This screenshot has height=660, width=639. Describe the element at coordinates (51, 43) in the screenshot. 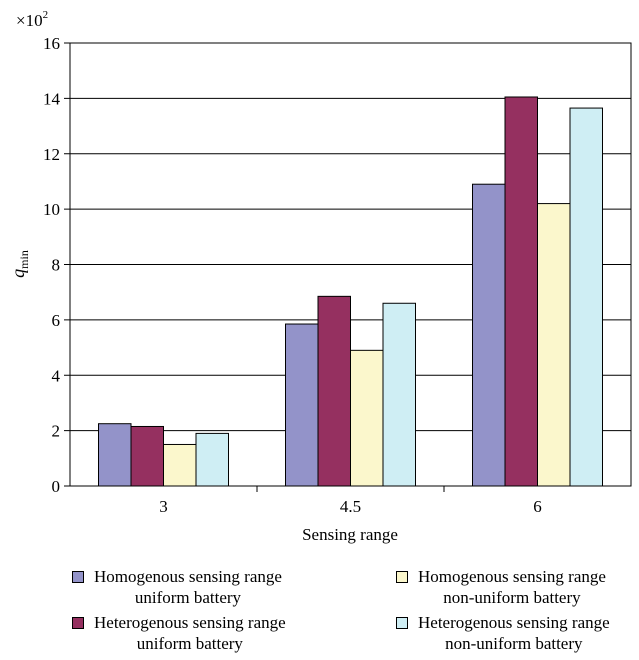

I see `y-tick-label: 16` at that location.